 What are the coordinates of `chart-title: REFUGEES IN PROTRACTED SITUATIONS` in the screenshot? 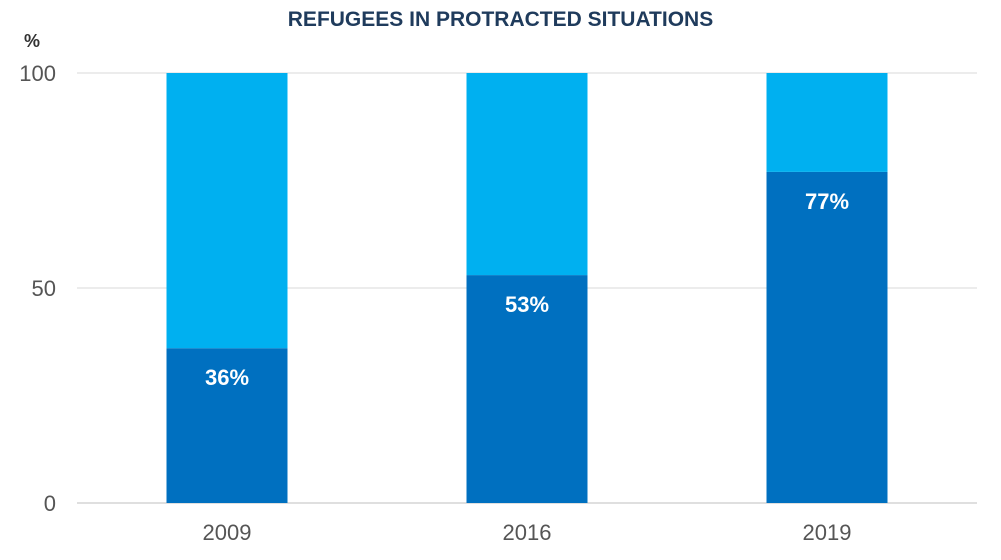 It's located at (500, 19).